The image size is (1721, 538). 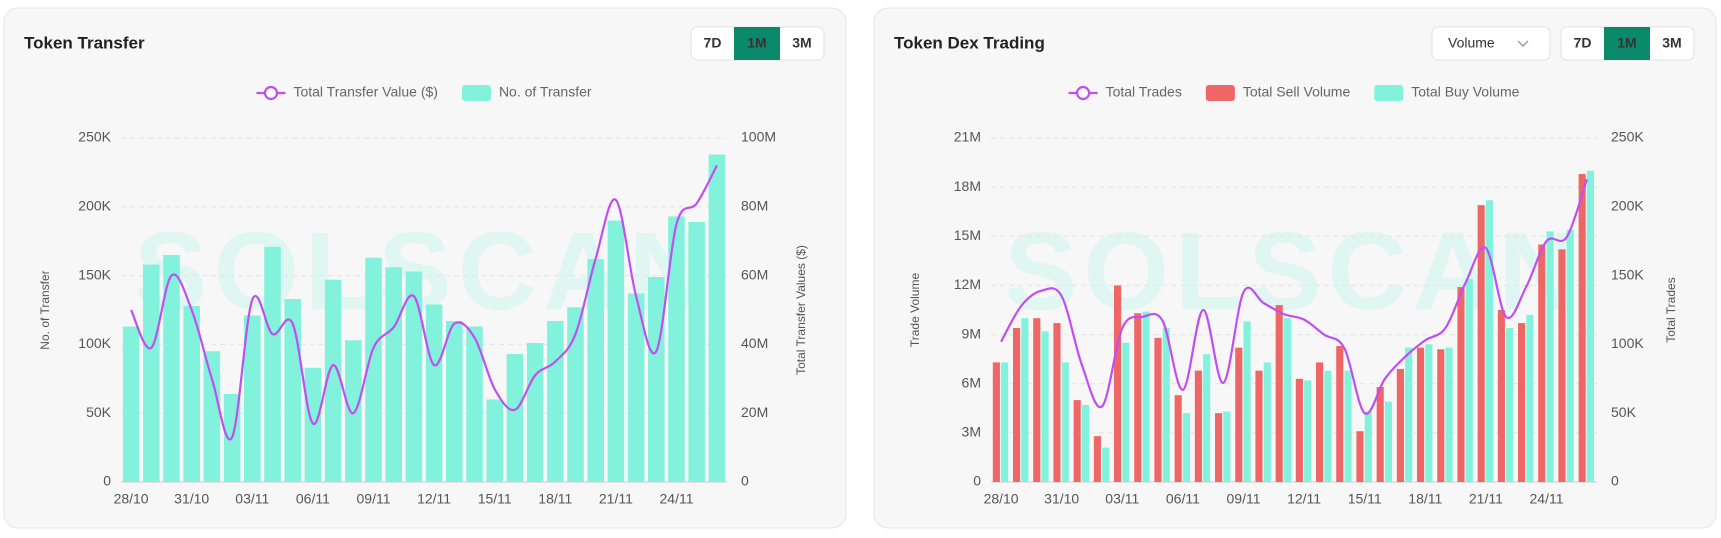 I want to click on legend-item: Total Sell Volume, so click(x=1278, y=92).